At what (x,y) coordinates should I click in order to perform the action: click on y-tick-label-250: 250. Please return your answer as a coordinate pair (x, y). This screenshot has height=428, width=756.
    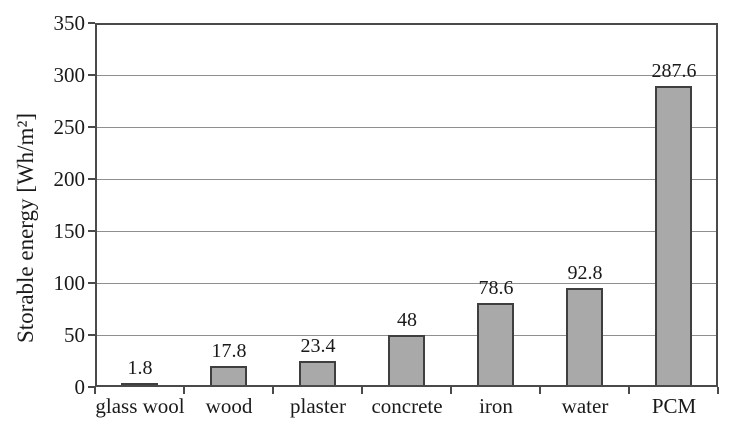
    Looking at the image, I should click on (69, 127).